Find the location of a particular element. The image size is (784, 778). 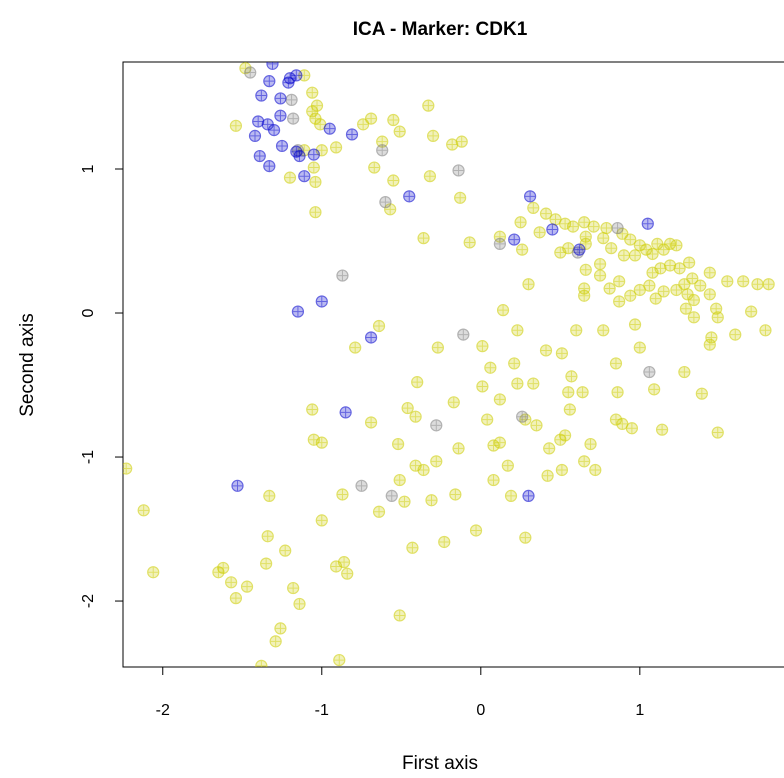

y-axis-label: Second axis is located at coordinates (27, 365).